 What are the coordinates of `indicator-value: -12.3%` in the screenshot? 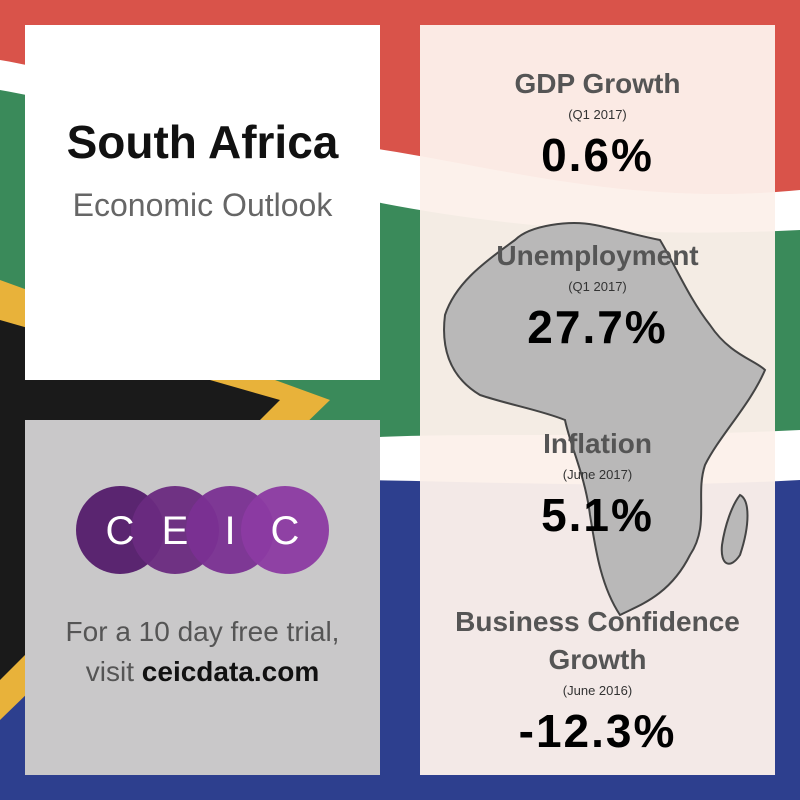 It's located at (597, 731).